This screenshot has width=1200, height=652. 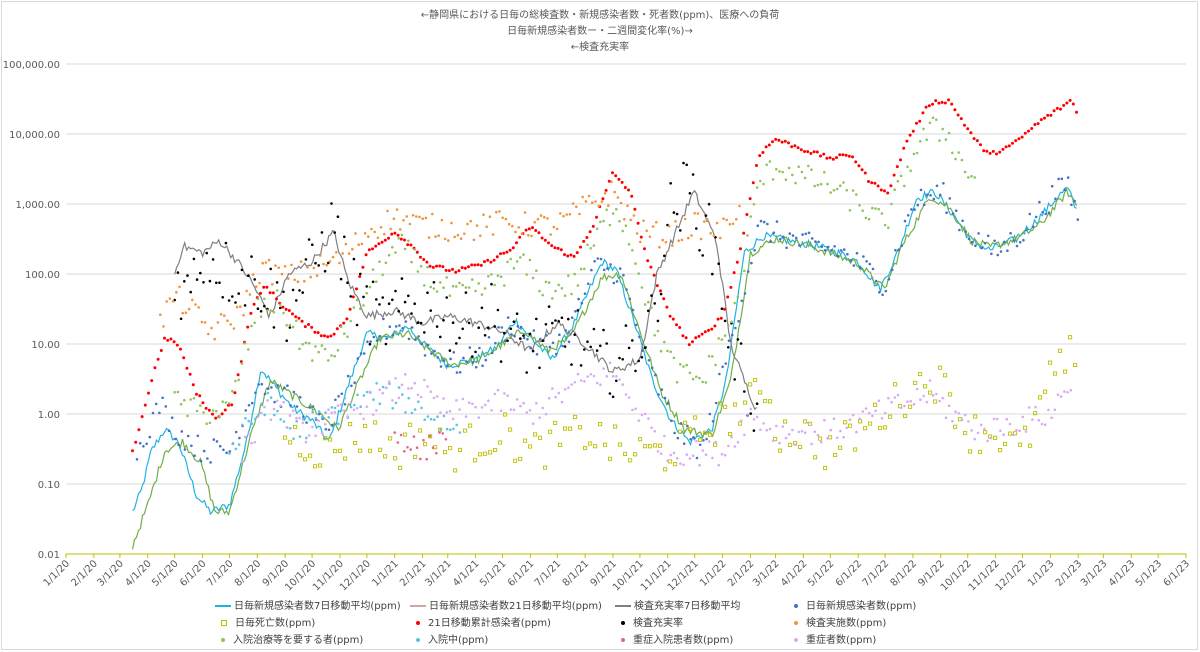 What do you see at coordinates (623, 606) in the screenshot?
I see `legend-swatch` at bounding box center [623, 606].